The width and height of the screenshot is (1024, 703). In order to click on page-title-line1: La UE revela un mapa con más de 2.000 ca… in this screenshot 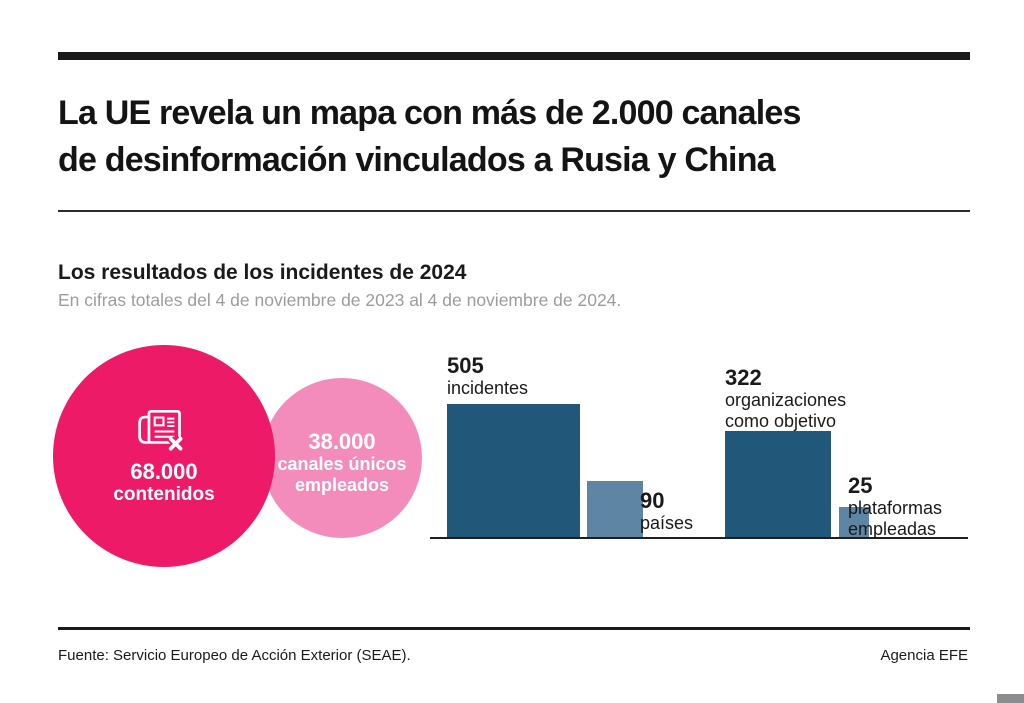, I will do `click(429, 113)`.